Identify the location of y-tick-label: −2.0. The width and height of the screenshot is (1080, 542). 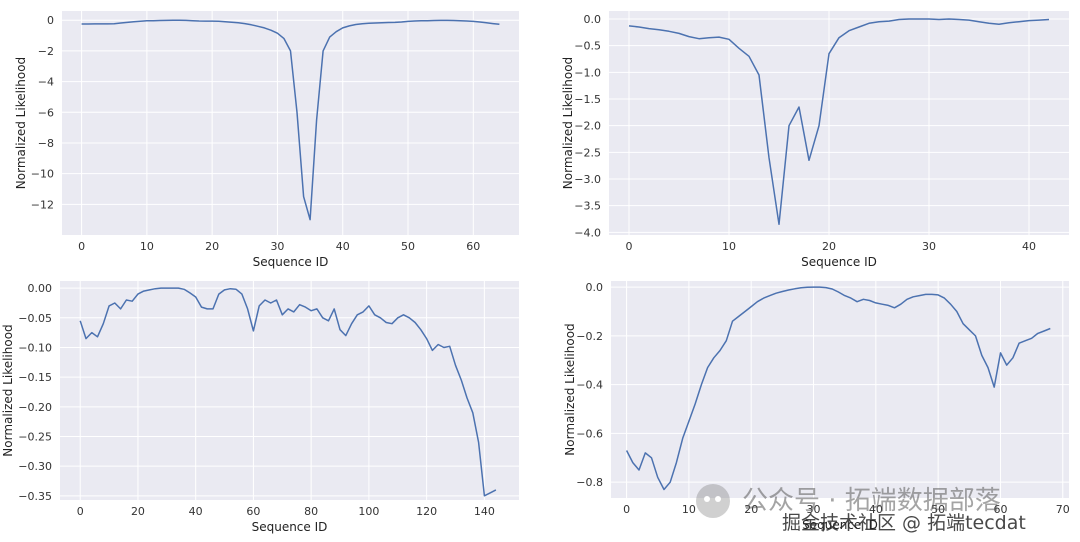
(587, 126).